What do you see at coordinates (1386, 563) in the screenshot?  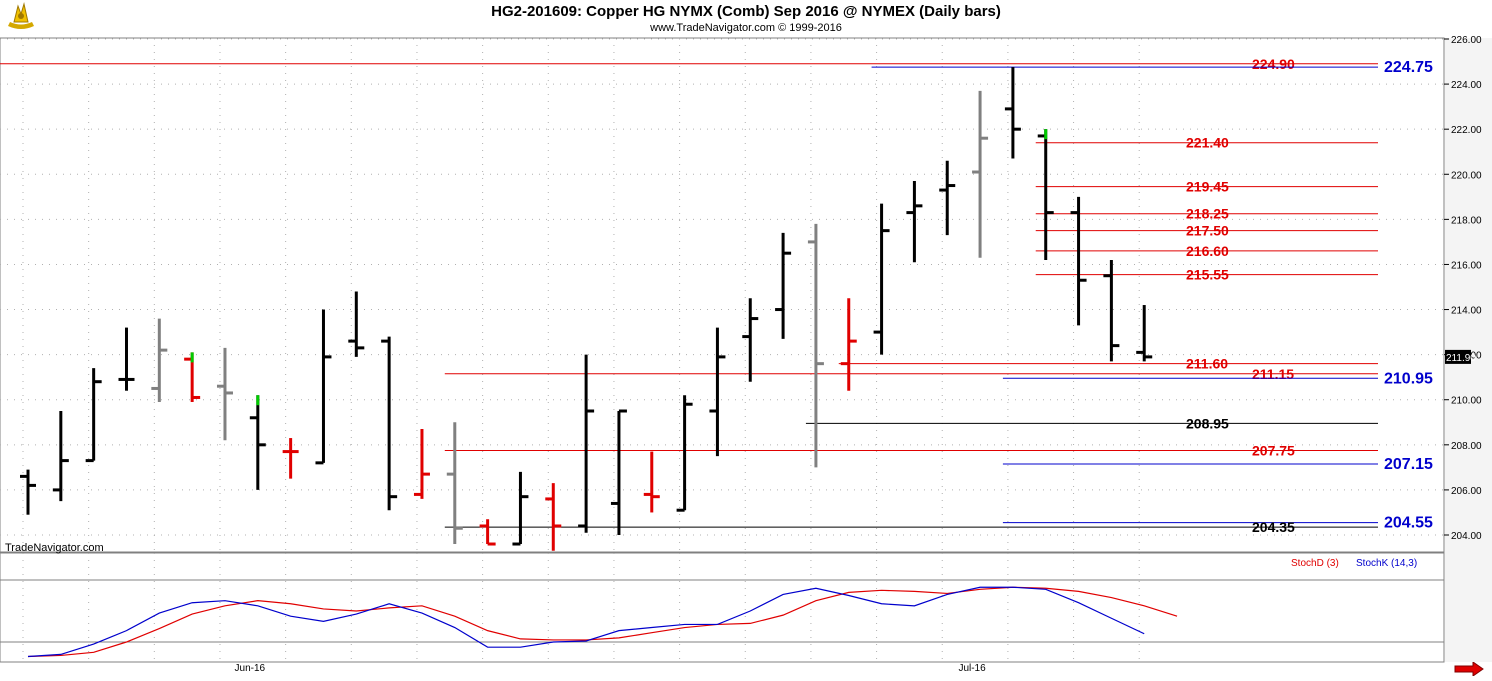 I see `legend-stoch-k: StochK (14,3)` at bounding box center [1386, 563].